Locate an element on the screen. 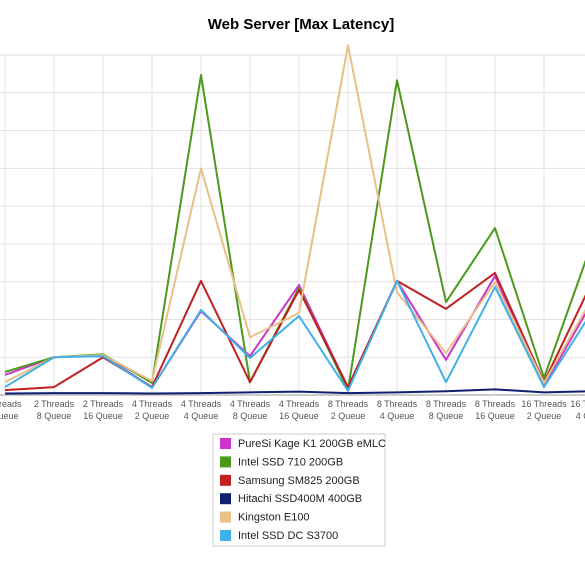 This screenshot has width=585, height=570. legend-label: Hitachi SSD400M 400GB is located at coordinates (300, 499).